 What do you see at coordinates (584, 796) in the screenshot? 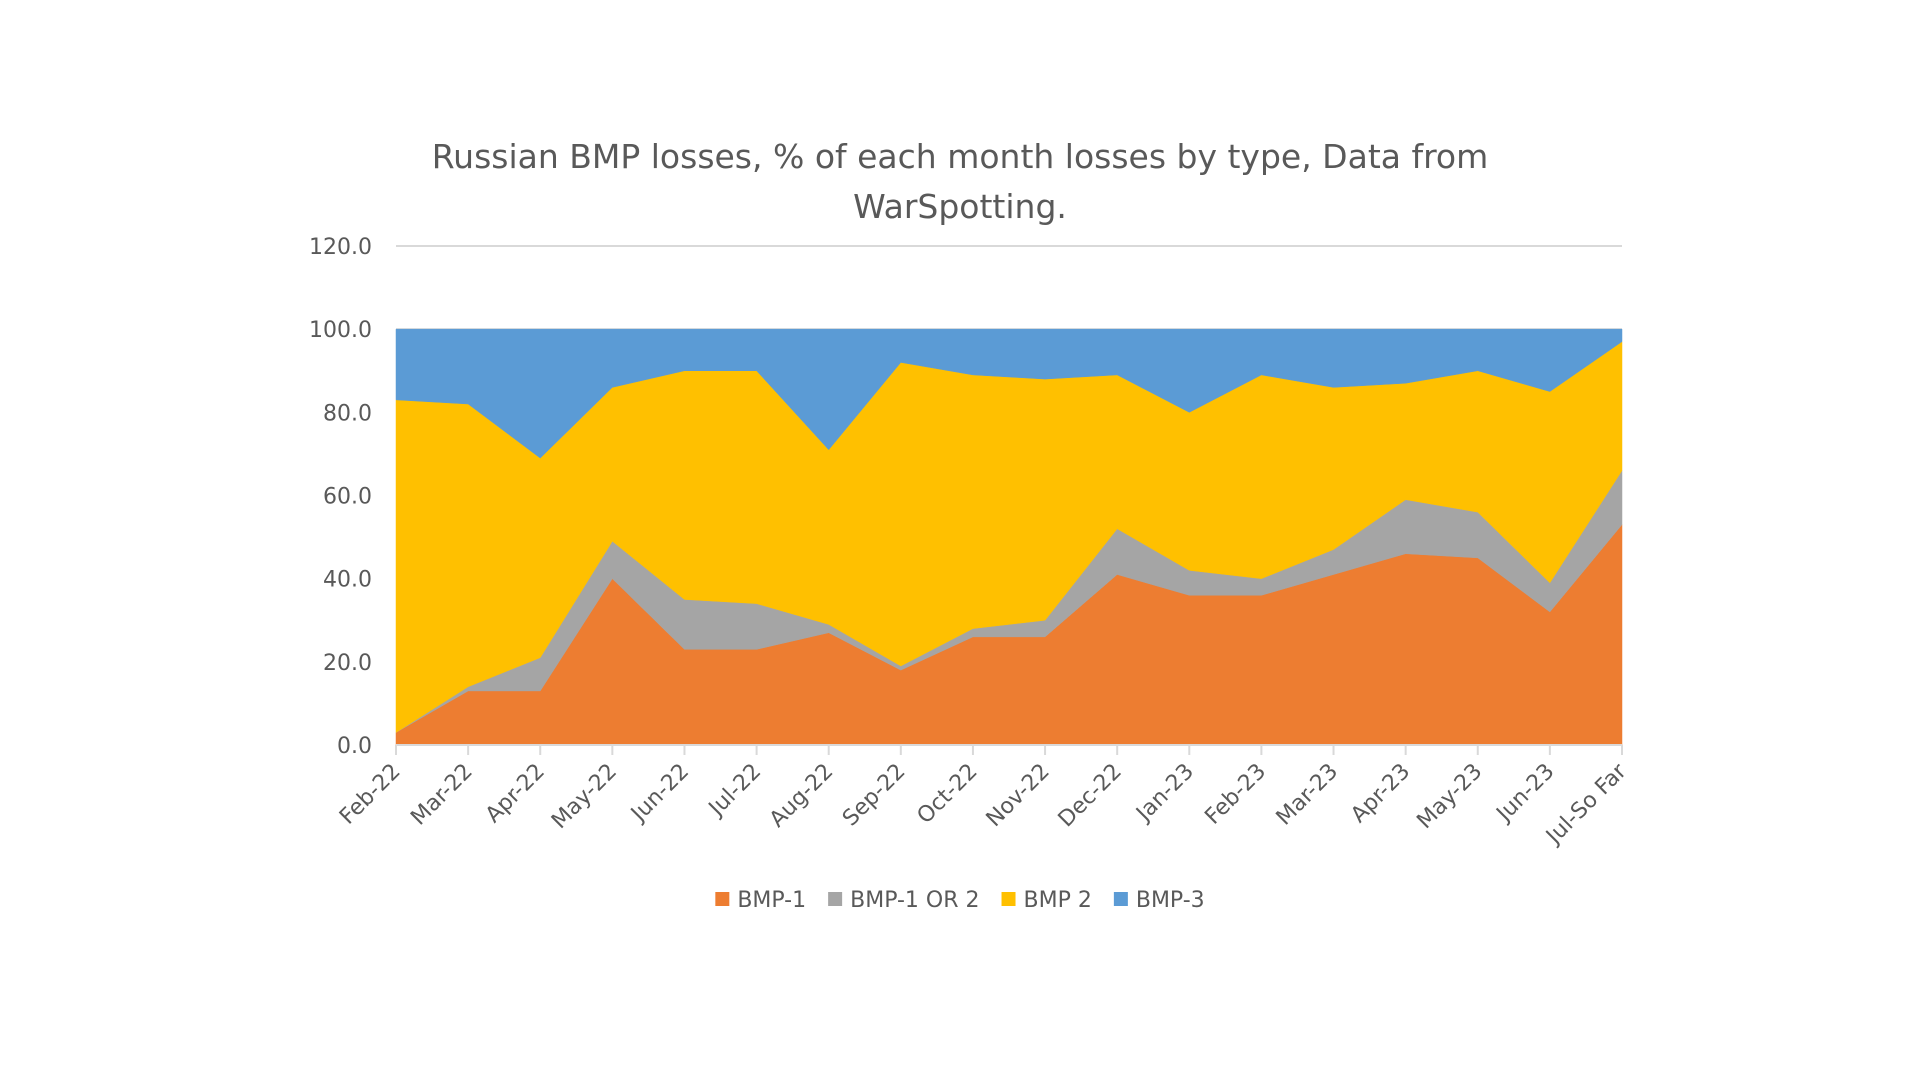
I see `x-tick-label: May-22` at bounding box center [584, 796].